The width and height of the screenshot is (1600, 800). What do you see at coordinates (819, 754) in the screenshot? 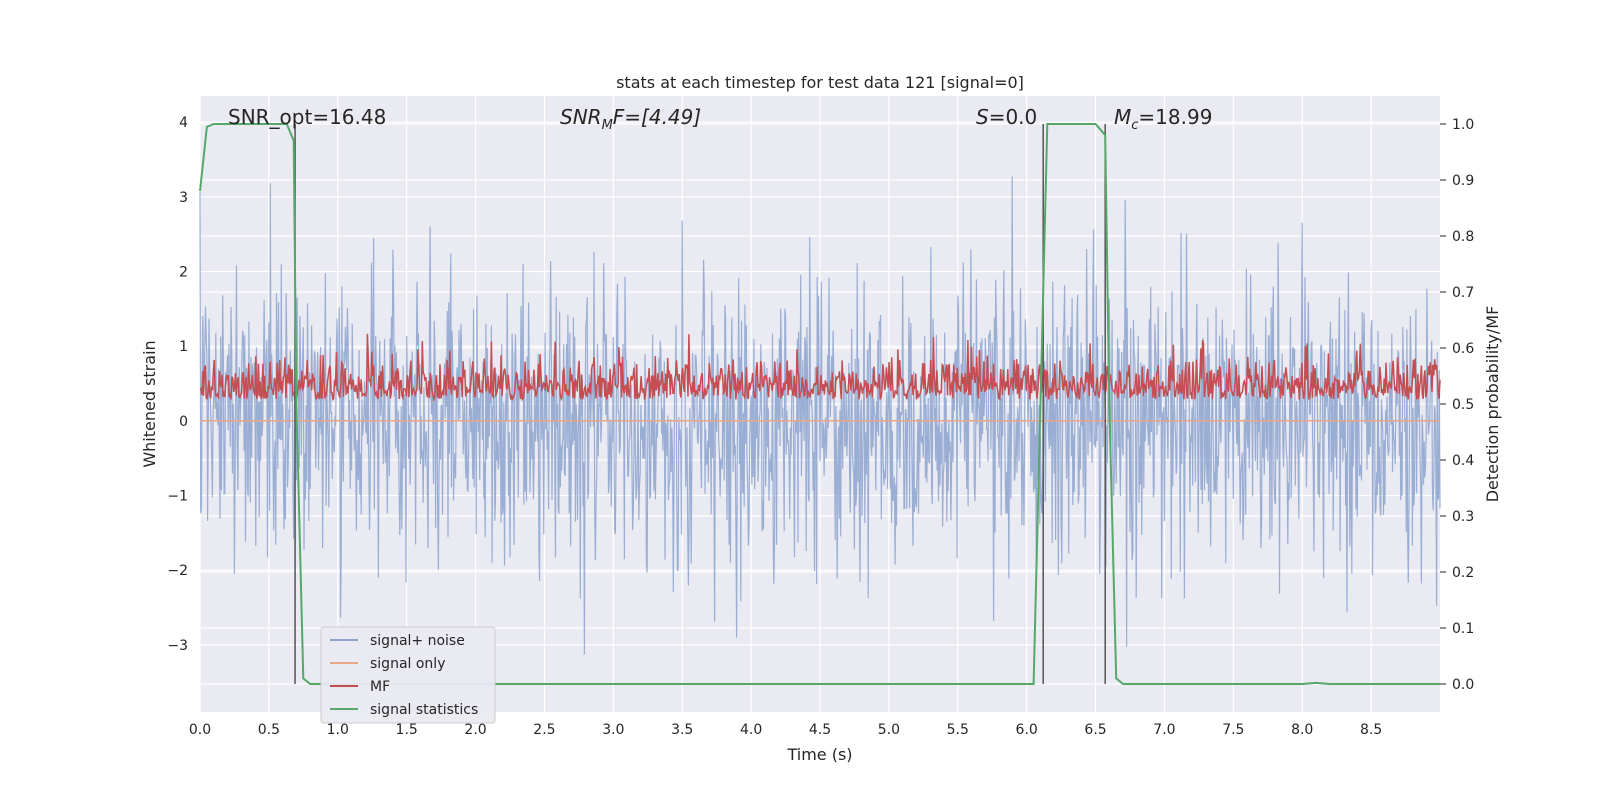
I see `x-axis-label: Time (s)` at bounding box center [819, 754].